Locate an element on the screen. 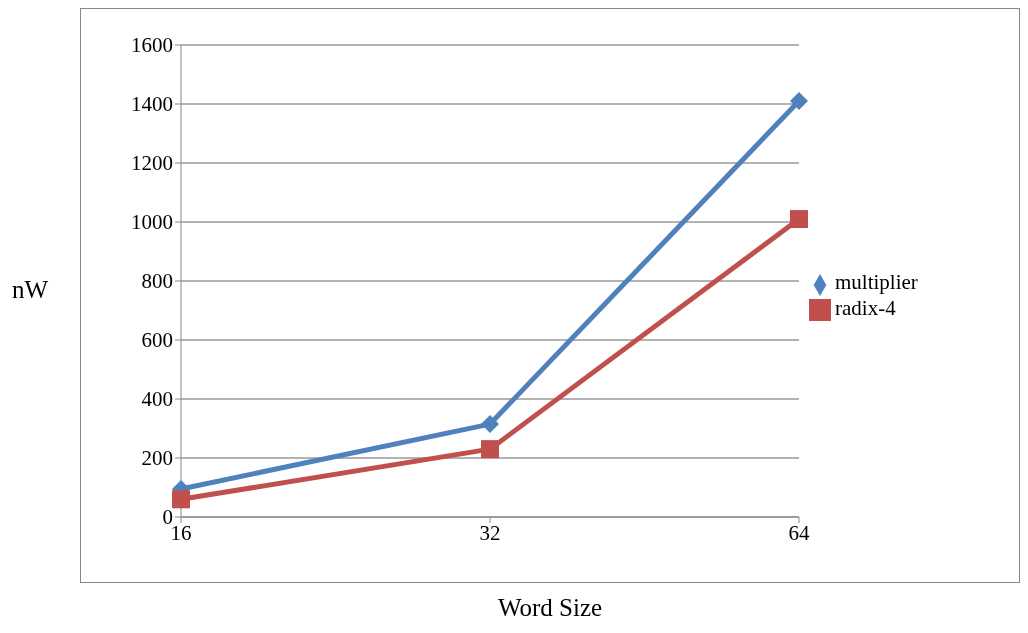  y-tick-label: 1600 is located at coordinates (152, 45).